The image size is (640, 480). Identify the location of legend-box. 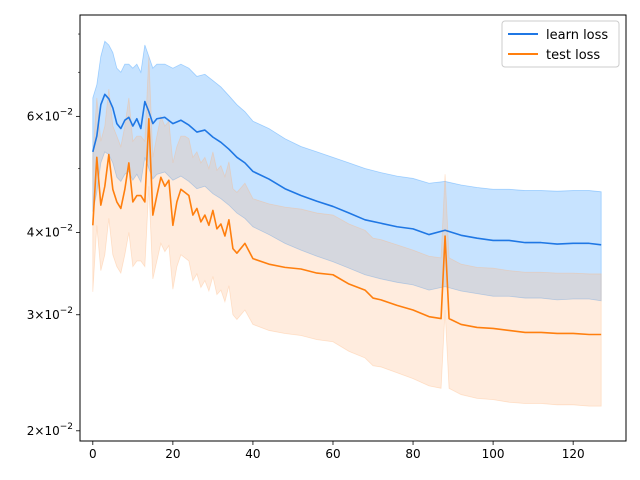
(560, 44).